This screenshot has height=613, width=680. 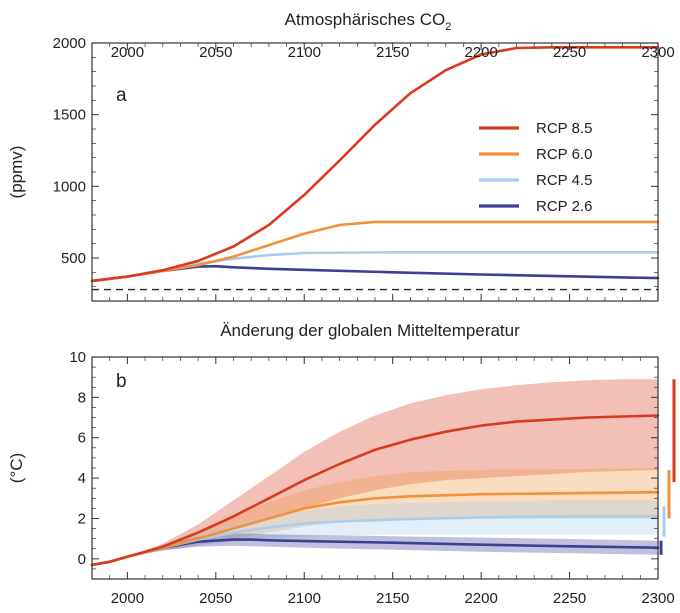 I want to click on y-tick-label: 6, so click(x=82, y=438).